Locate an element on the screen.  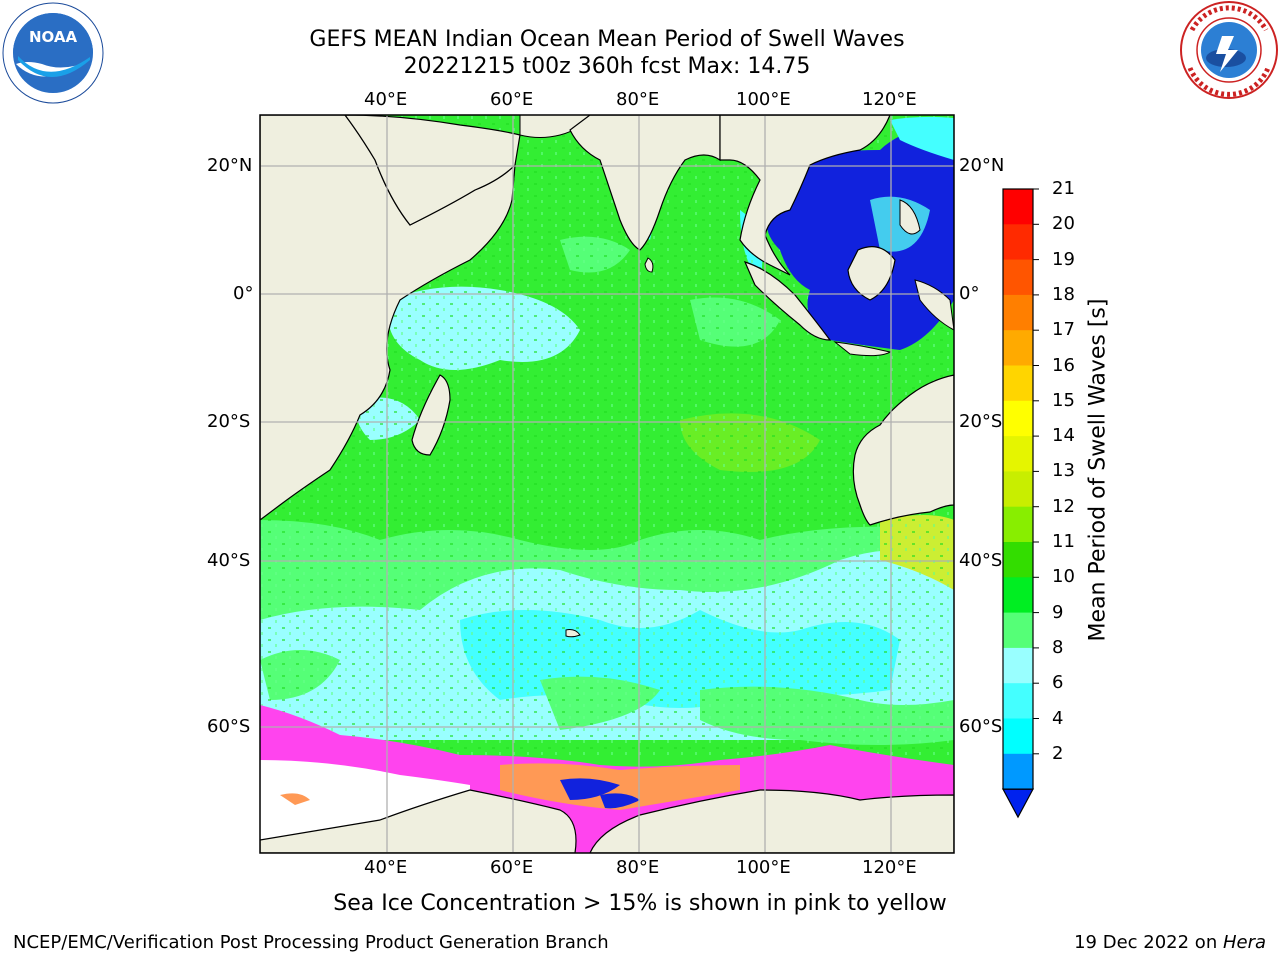
southeast-asia-landmass is located at coordinates (805, 195).